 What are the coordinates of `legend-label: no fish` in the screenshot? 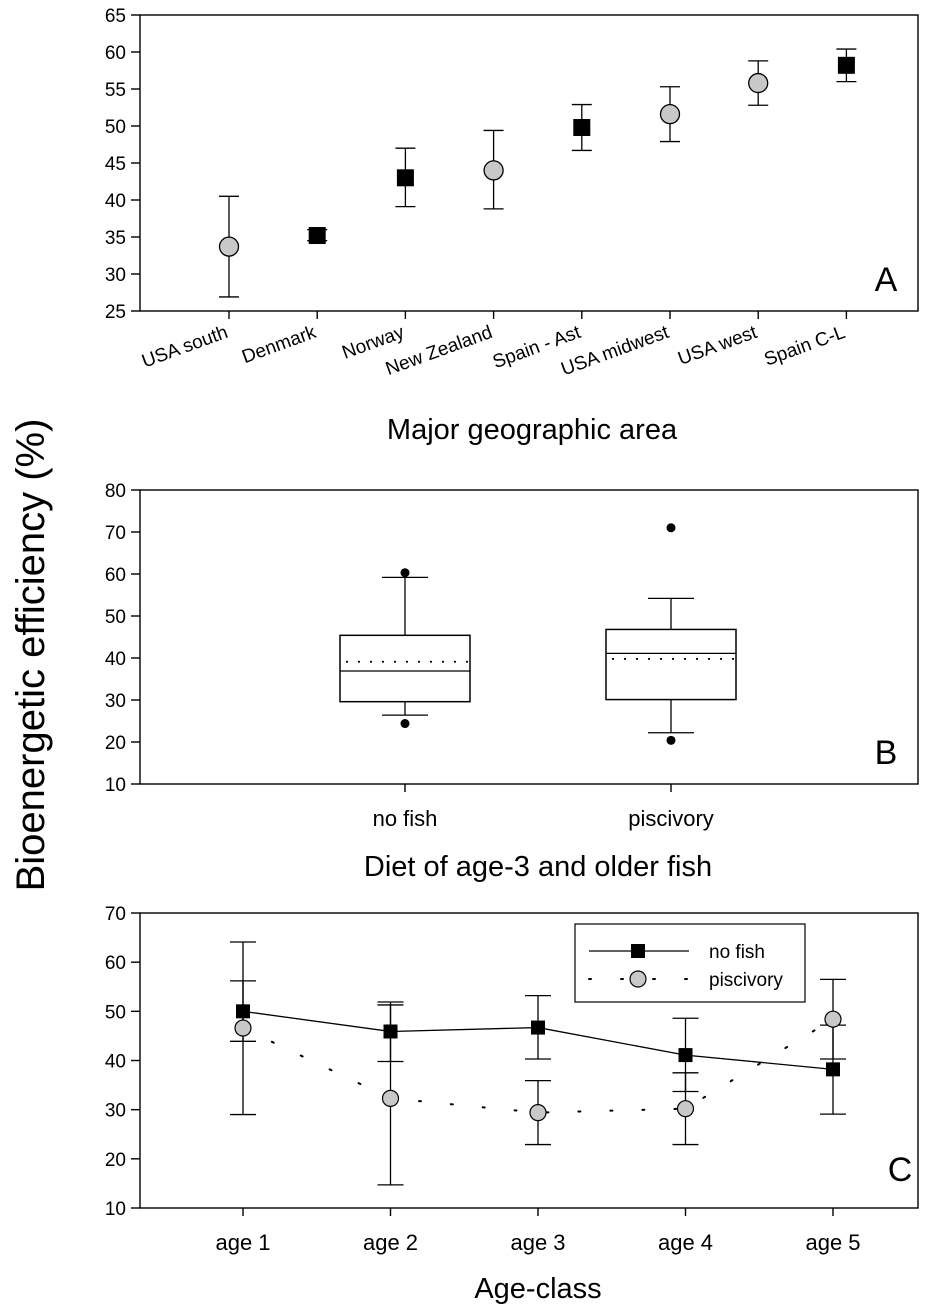 It's located at (737, 952).